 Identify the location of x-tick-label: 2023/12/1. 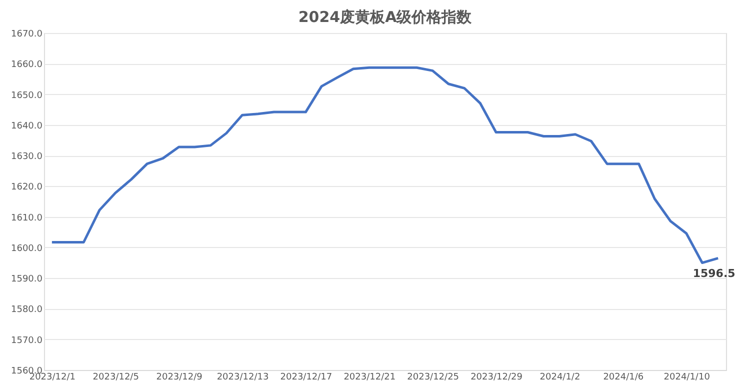
(52, 377).